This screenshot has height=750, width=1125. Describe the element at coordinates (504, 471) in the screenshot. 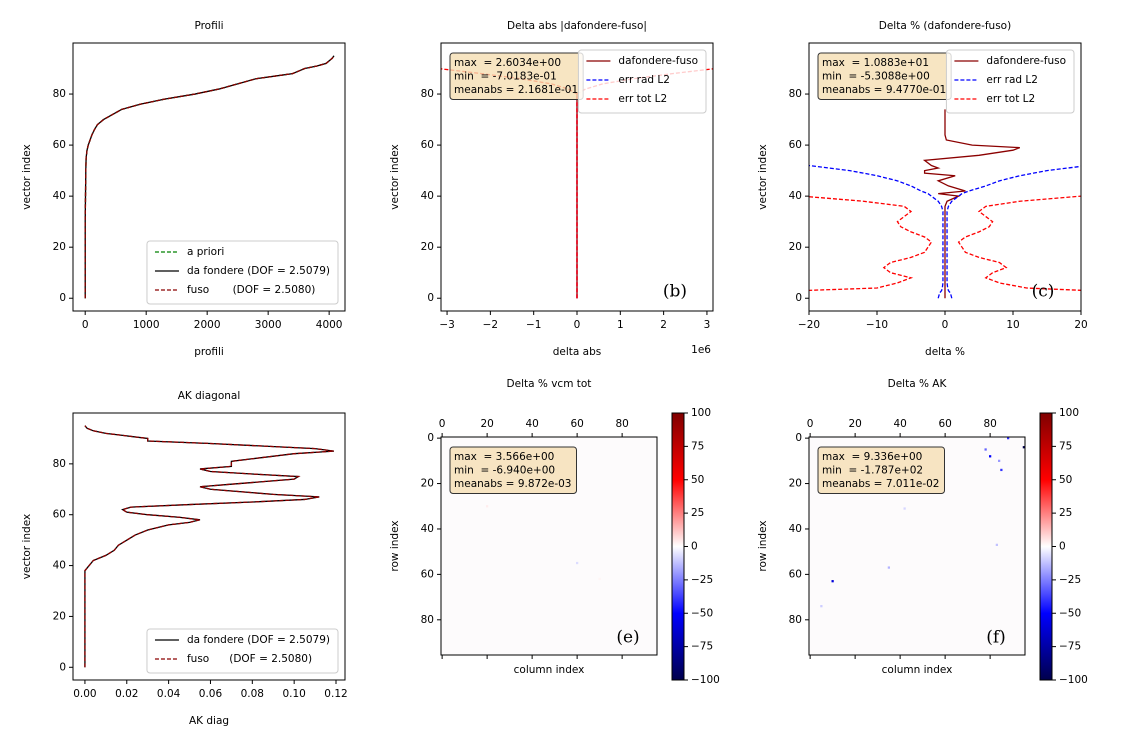

I see `stats-line: min = -6.940e+00` at that location.